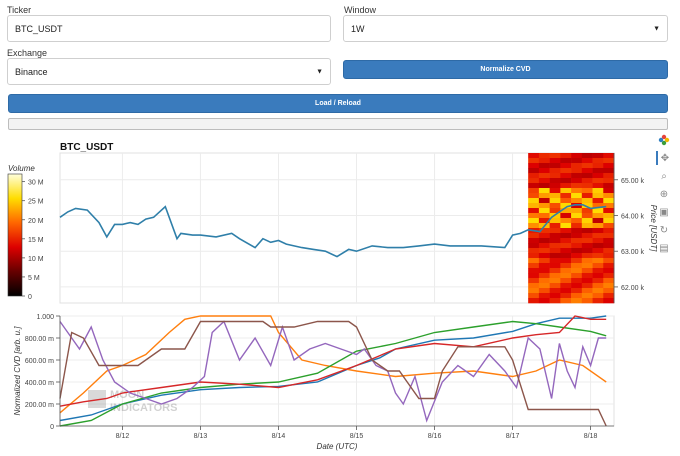  What do you see at coordinates (279, 436) in the screenshot?
I see `x-tick-label: 8/14` at bounding box center [279, 436].